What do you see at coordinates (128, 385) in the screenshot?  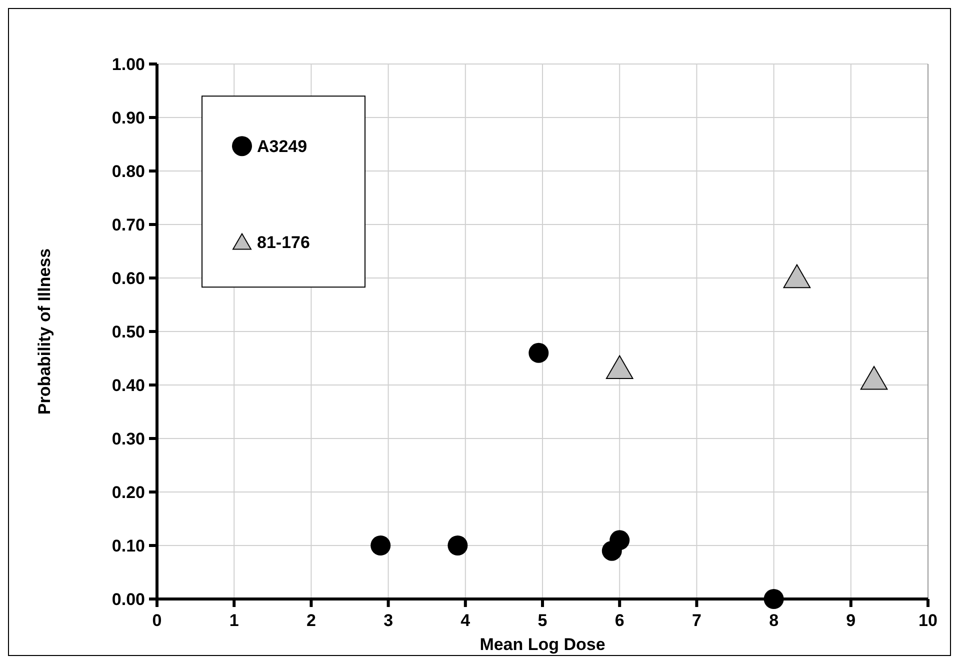 I see `y-tick-label: 0.40` at bounding box center [128, 385].